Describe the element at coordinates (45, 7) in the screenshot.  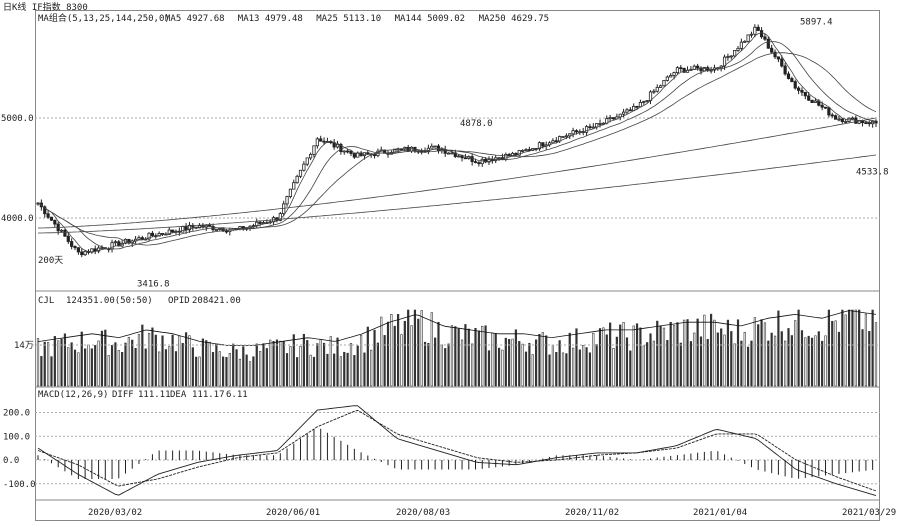
I see `window-title: 日K线 IF指数 8300` at that location.